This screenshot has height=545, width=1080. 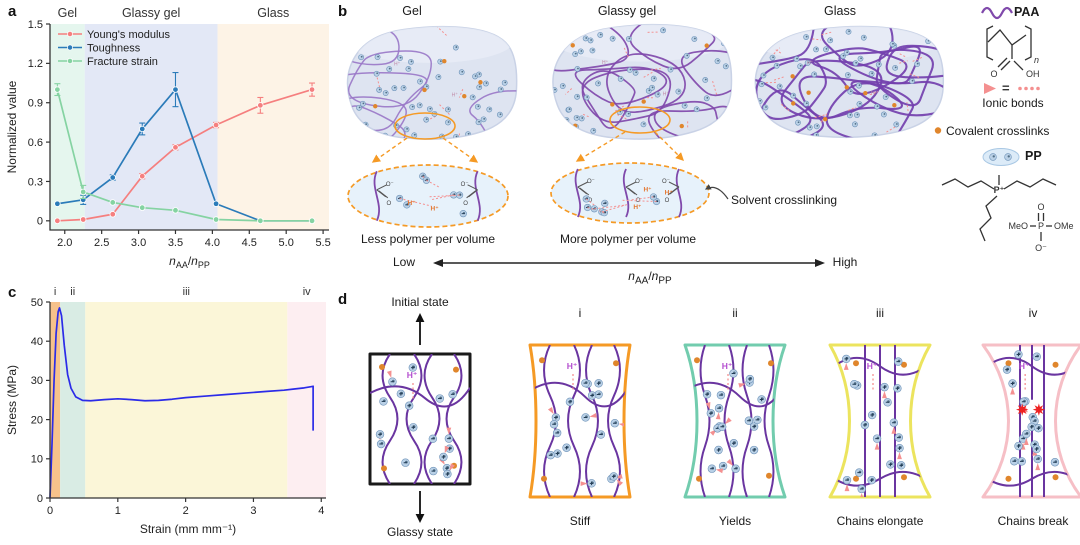 What do you see at coordinates (118, 511) in the screenshot?
I see `svg-text: 1` at bounding box center [118, 511].